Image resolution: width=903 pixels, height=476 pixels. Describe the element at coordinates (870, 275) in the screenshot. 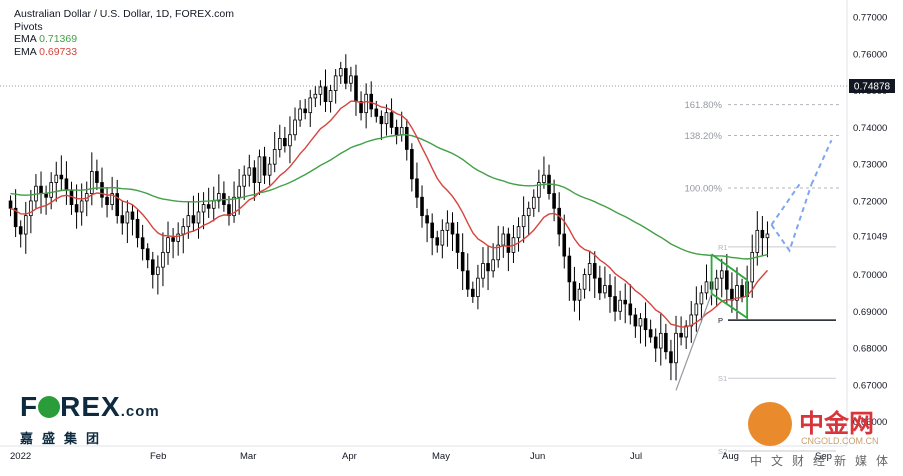

I see `price-tick-7: 0.70000` at that location.